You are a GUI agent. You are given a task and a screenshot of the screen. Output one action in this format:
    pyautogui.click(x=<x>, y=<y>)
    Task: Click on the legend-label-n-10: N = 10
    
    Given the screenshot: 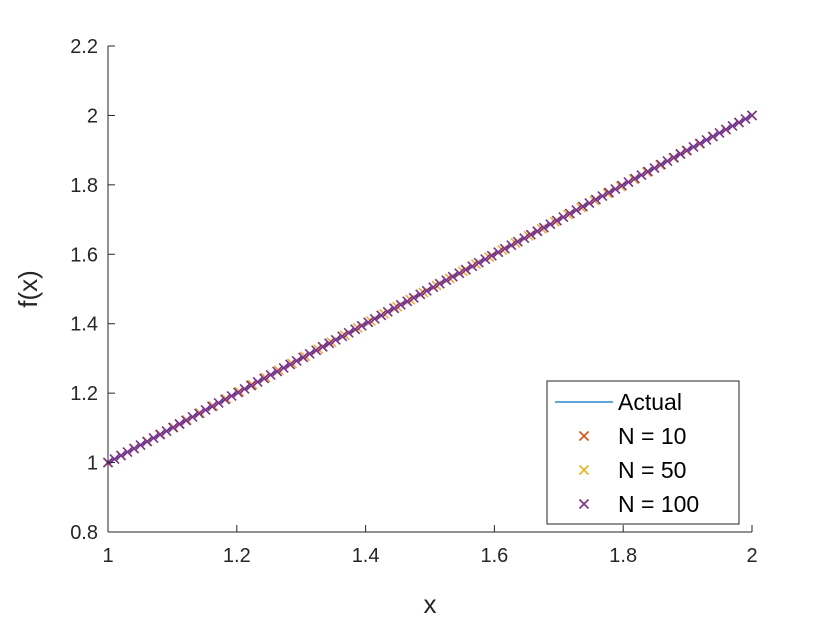 What is the action you would take?
    pyautogui.click(x=652, y=436)
    